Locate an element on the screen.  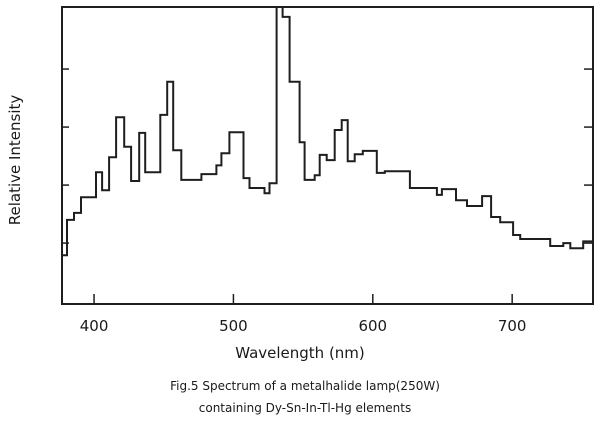
x-axis-title: Wavelength (nm) is located at coordinates (300, 353).